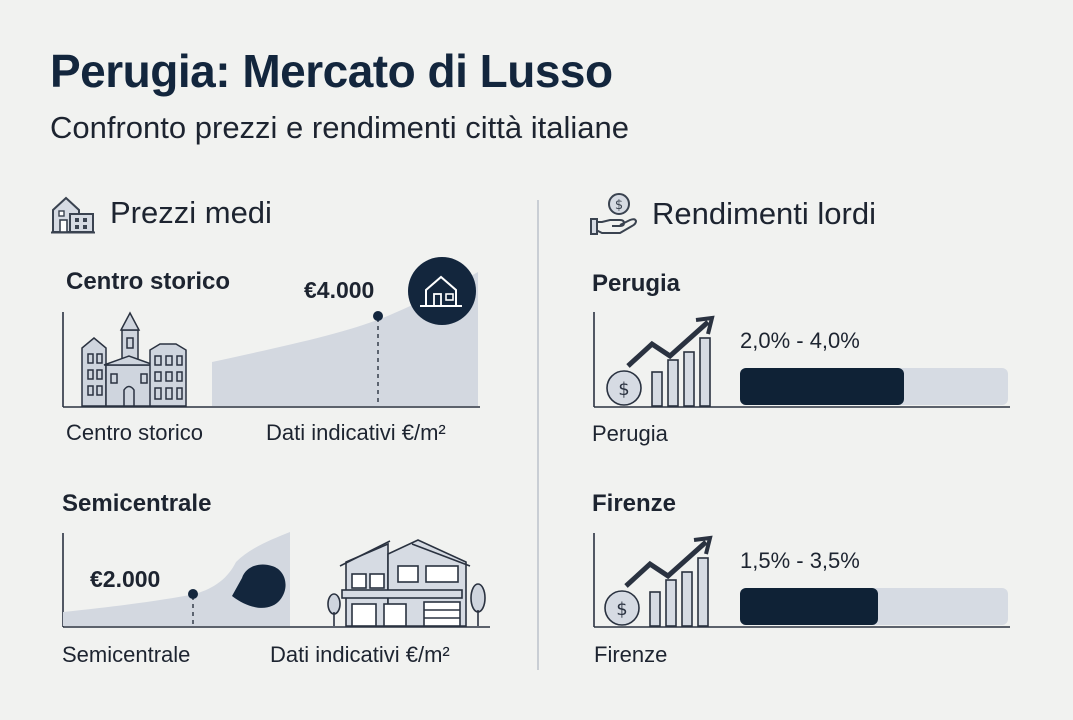 The width and height of the screenshot is (1073, 720). Describe the element at coordinates (134, 432) in the screenshot. I see `centro-storico-caption: Centro storico` at that location.